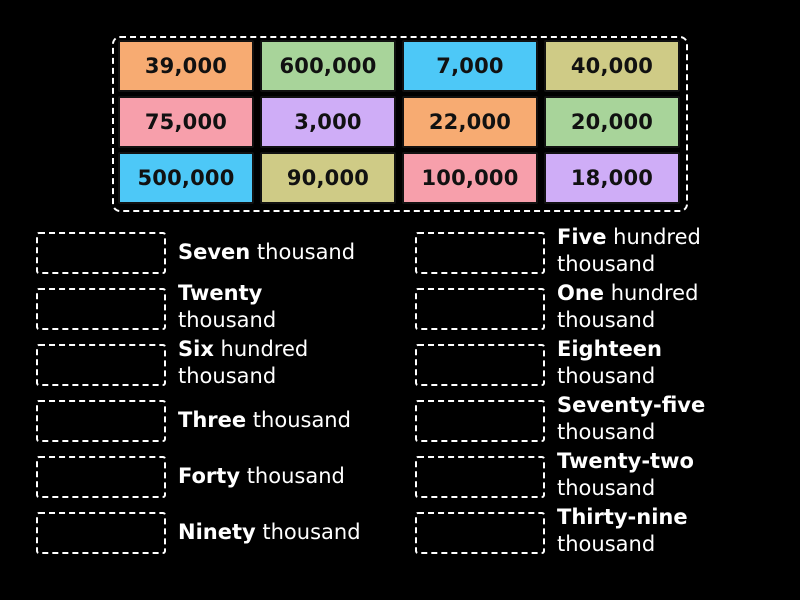 This screenshot has height=600, width=800. I want to click on tile-75000: 75,000, so click(186, 122).